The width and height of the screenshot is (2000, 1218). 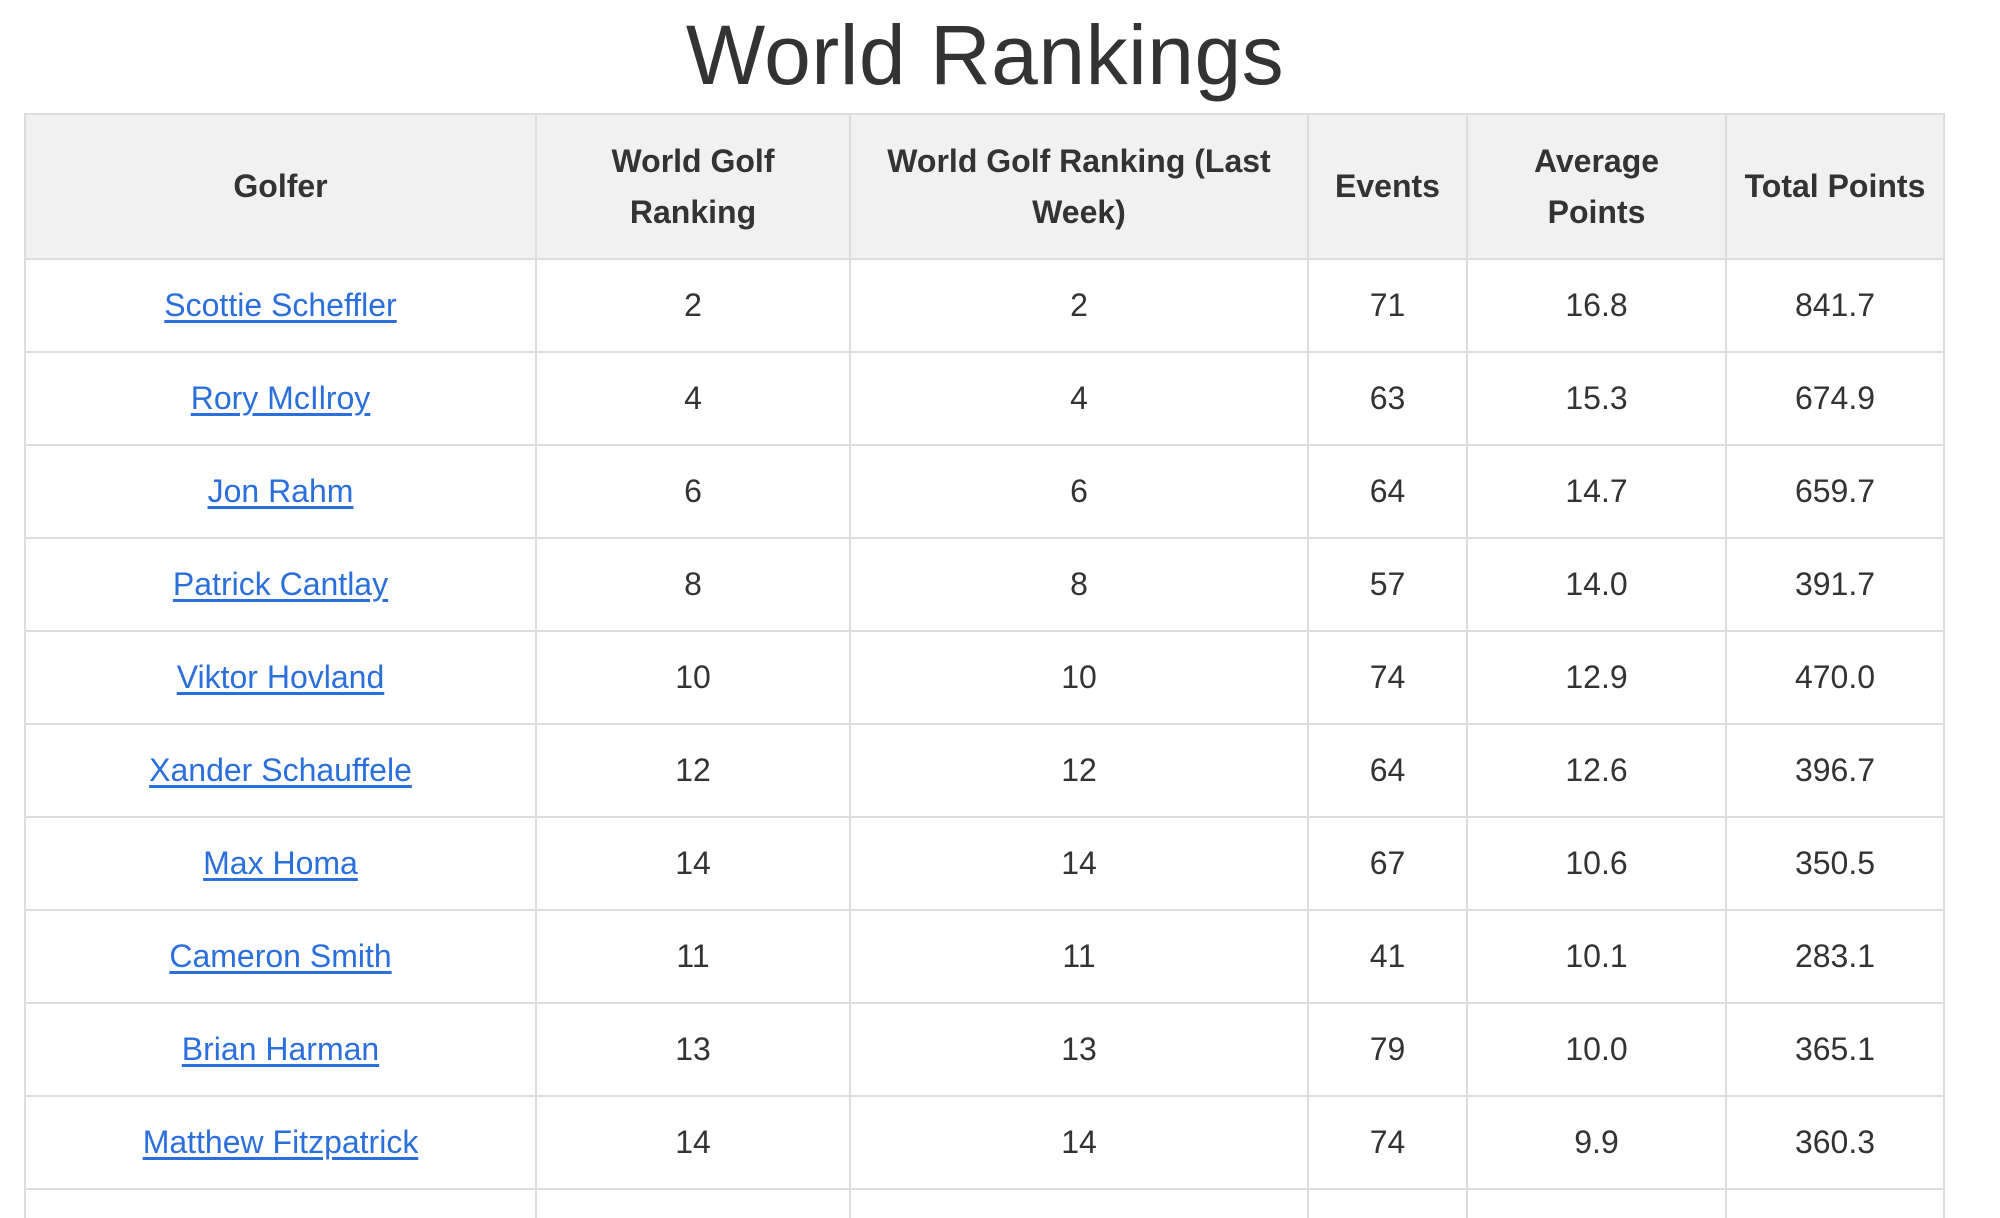 What do you see at coordinates (693, 770) in the screenshot?
I see `world-golf-ranking-cell: 12` at bounding box center [693, 770].